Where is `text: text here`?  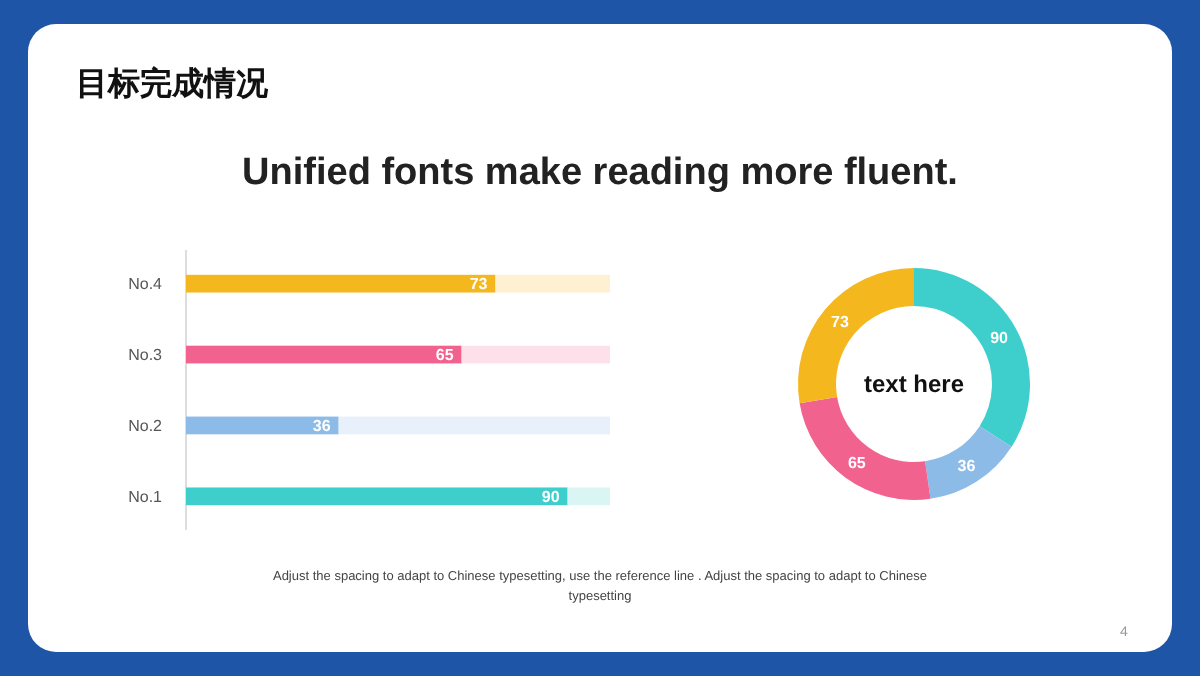
text: text here is located at coordinates (914, 384).